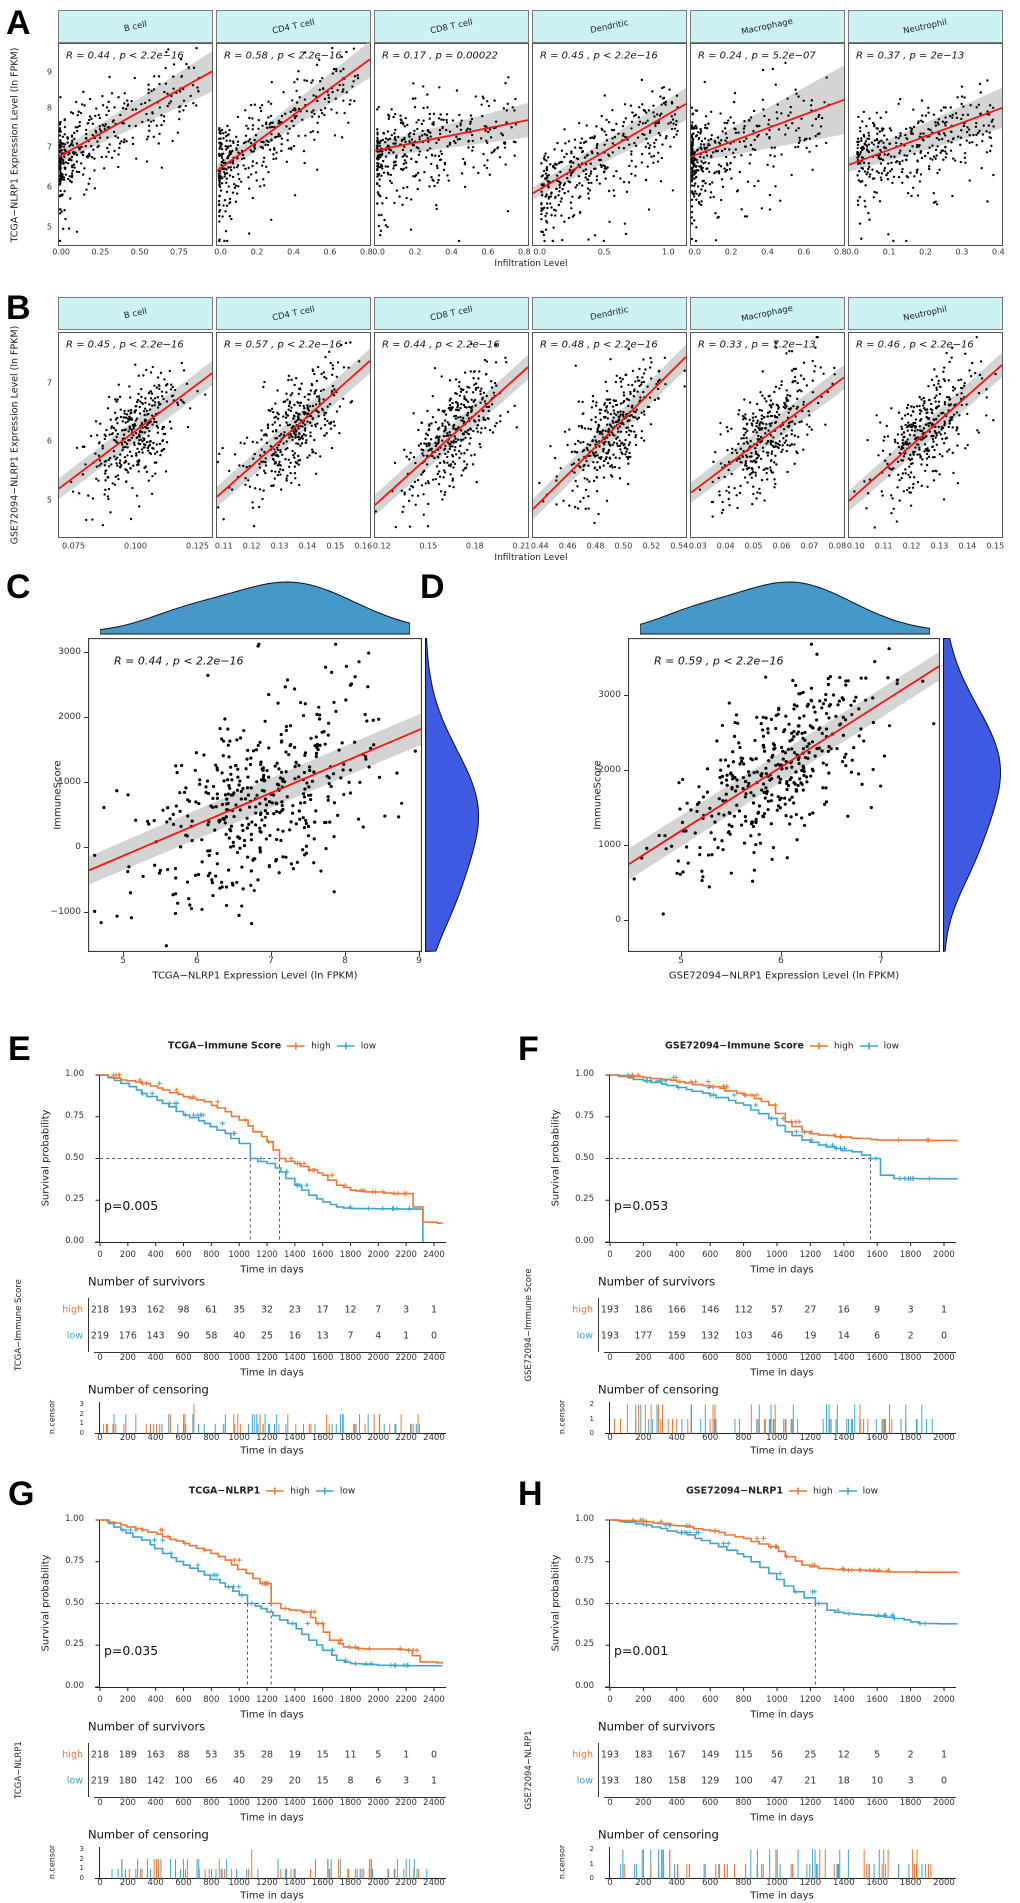 The image size is (1020, 1903). I want to click on x-tick-label: 0.14, so click(967, 546).